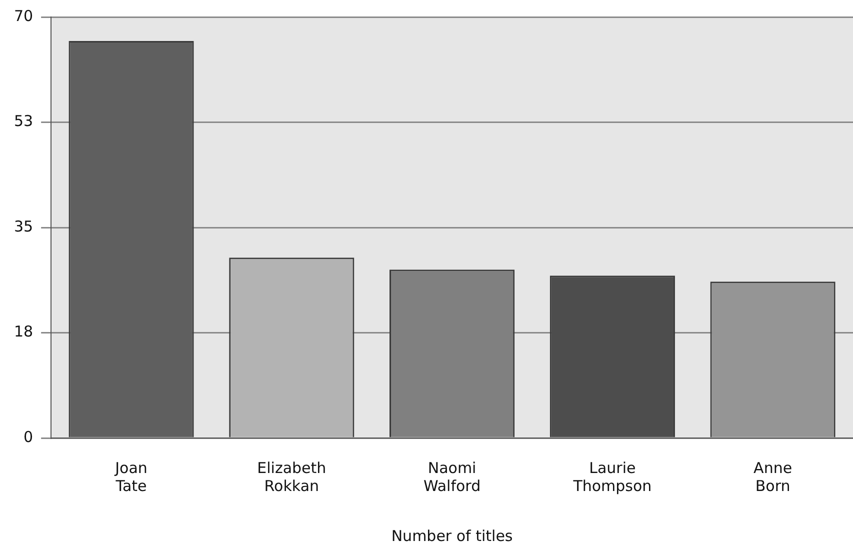 The height and width of the screenshot is (560, 853). What do you see at coordinates (612, 476) in the screenshot?
I see `x-tick-label: Laurie Thompson` at bounding box center [612, 476].